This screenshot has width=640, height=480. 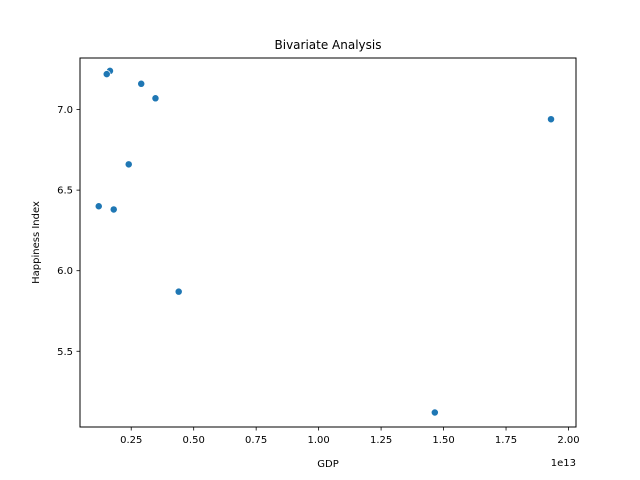 What do you see at coordinates (381, 440) in the screenshot?
I see `x-tick-label: 1.25` at bounding box center [381, 440].